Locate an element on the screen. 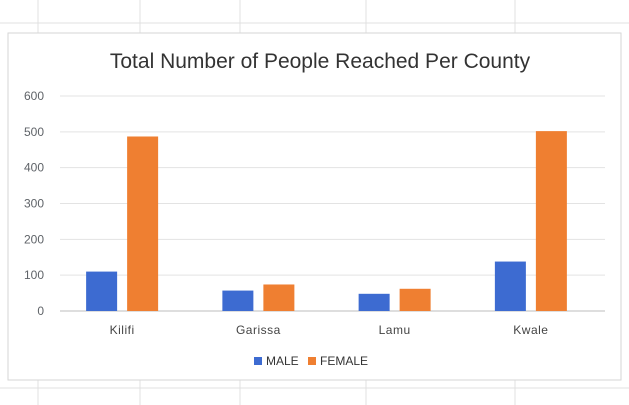  legend-item-female: FEMALE is located at coordinates (338, 361).